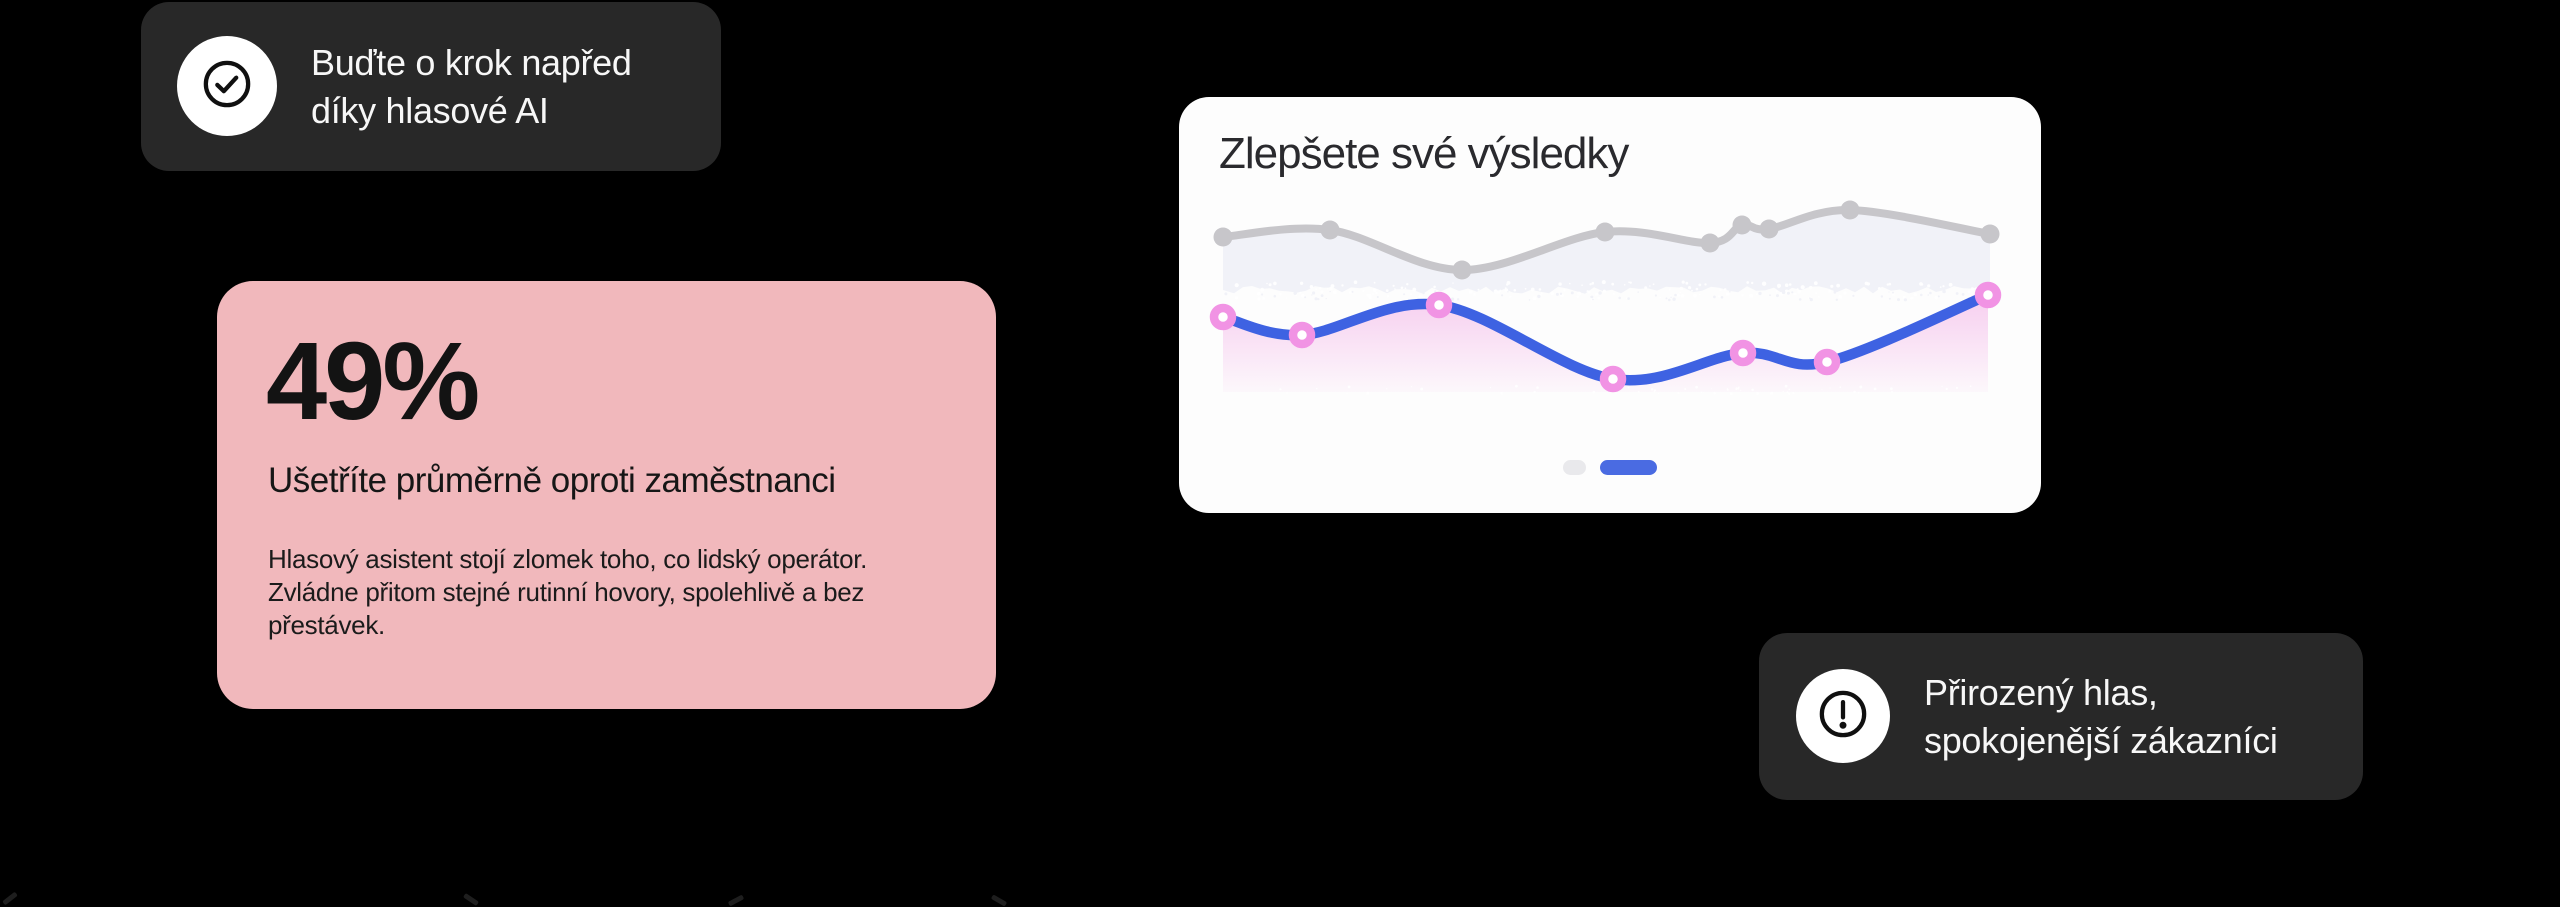 The width and height of the screenshot is (2560, 907). I want to click on check-circle-icon, so click(227, 86).